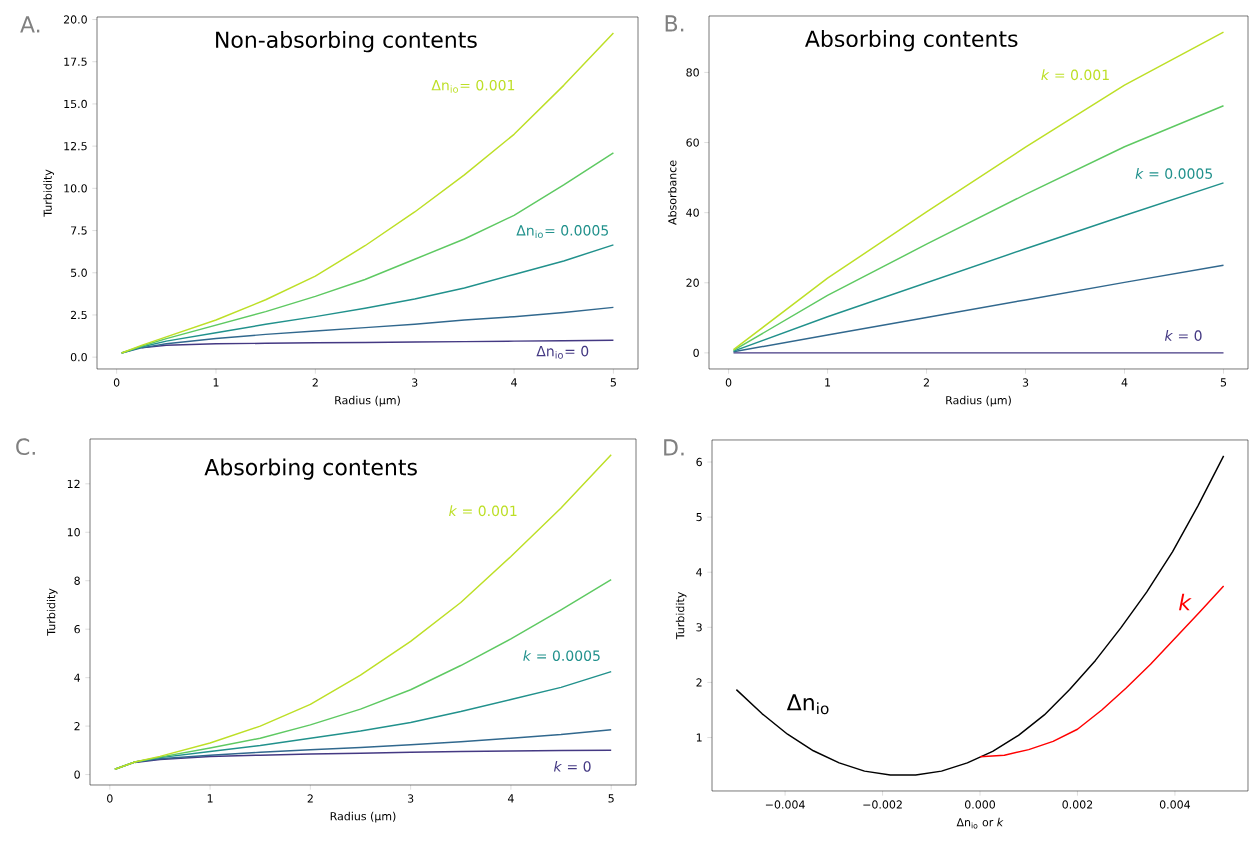 The image size is (1249, 841). I want to click on y-tick-label: 80, so click(692, 72).